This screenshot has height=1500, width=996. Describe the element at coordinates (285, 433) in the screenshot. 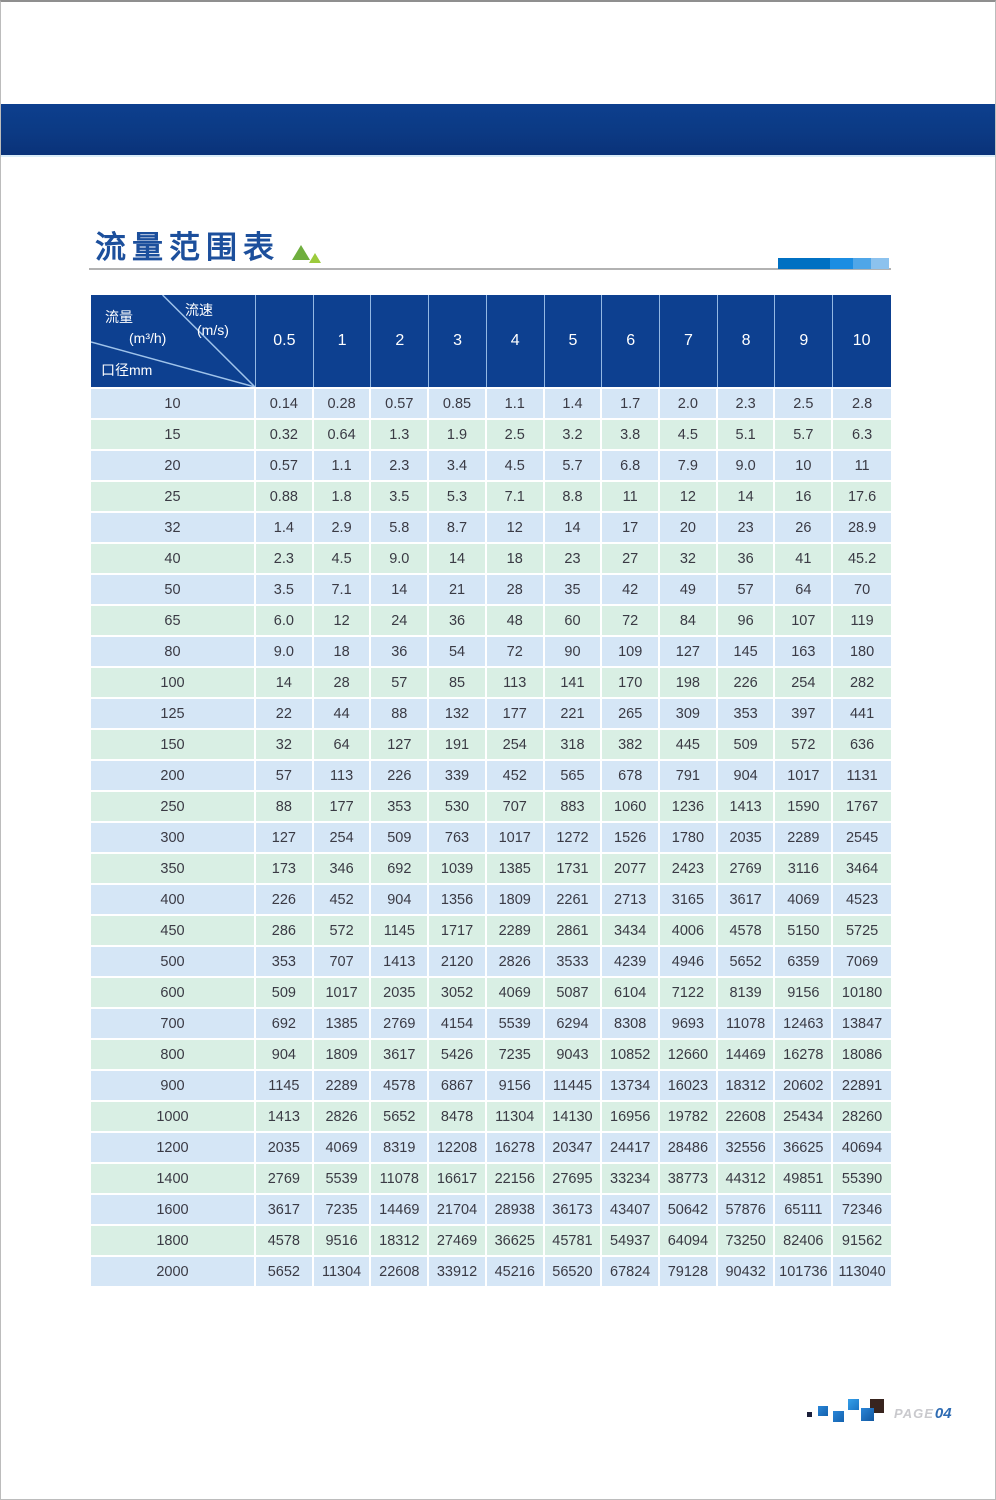

I see `flow-value-cell: 0.32` at that location.